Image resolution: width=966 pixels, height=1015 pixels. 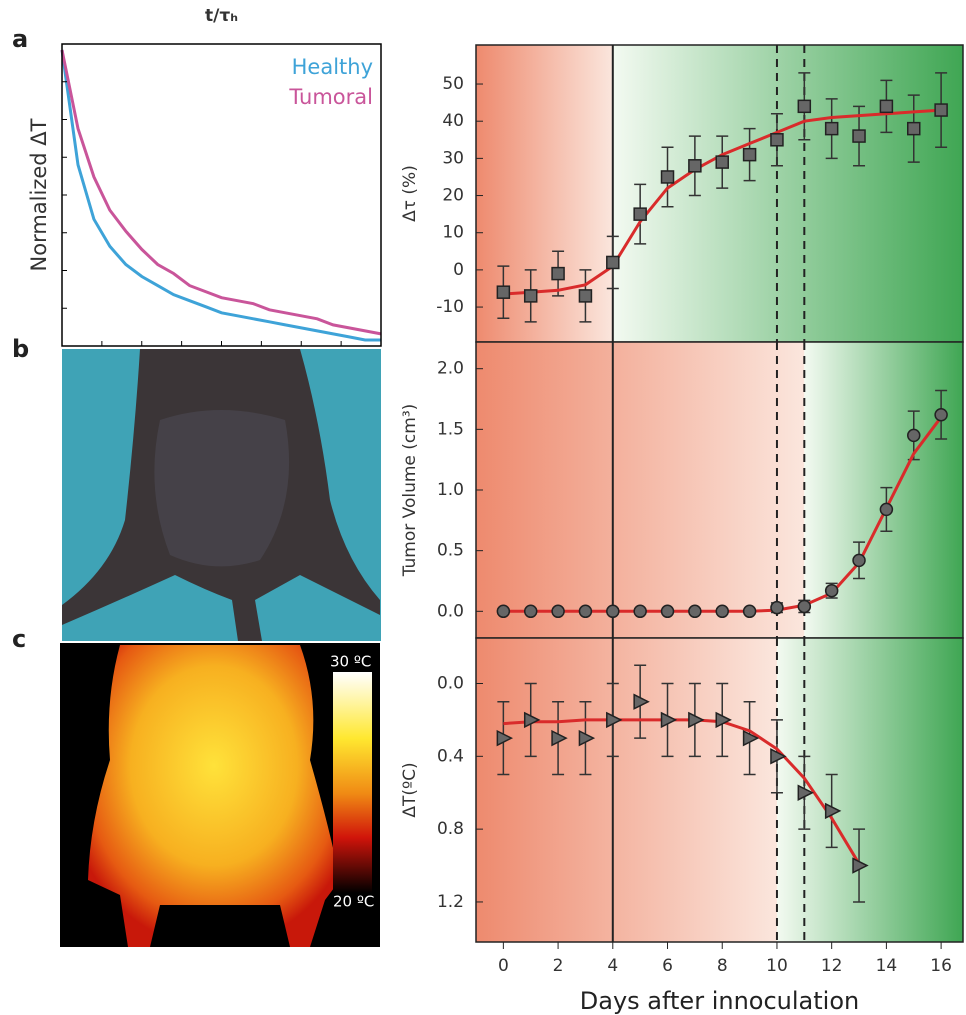 What do you see at coordinates (453, 196) in the screenshot?
I see `y-tick-label: 20` at bounding box center [453, 196].